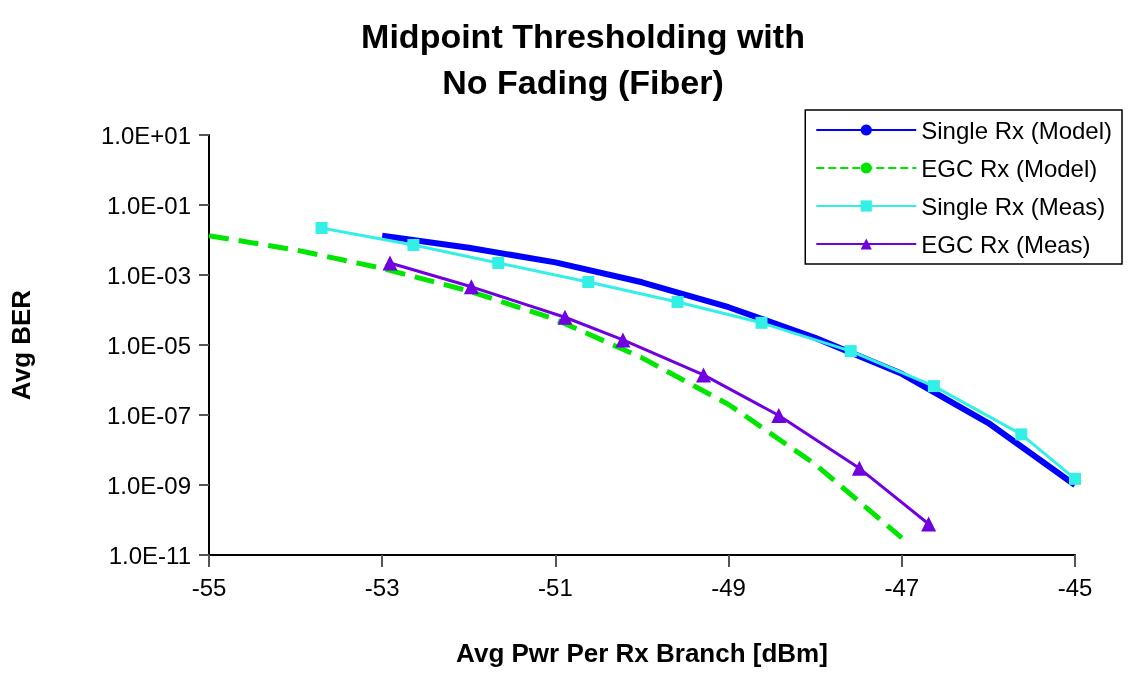 Image resolution: width=1140 pixels, height=681 pixels. Describe the element at coordinates (382, 587) in the screenshot. I see `x-tick-label: -53` at that location.